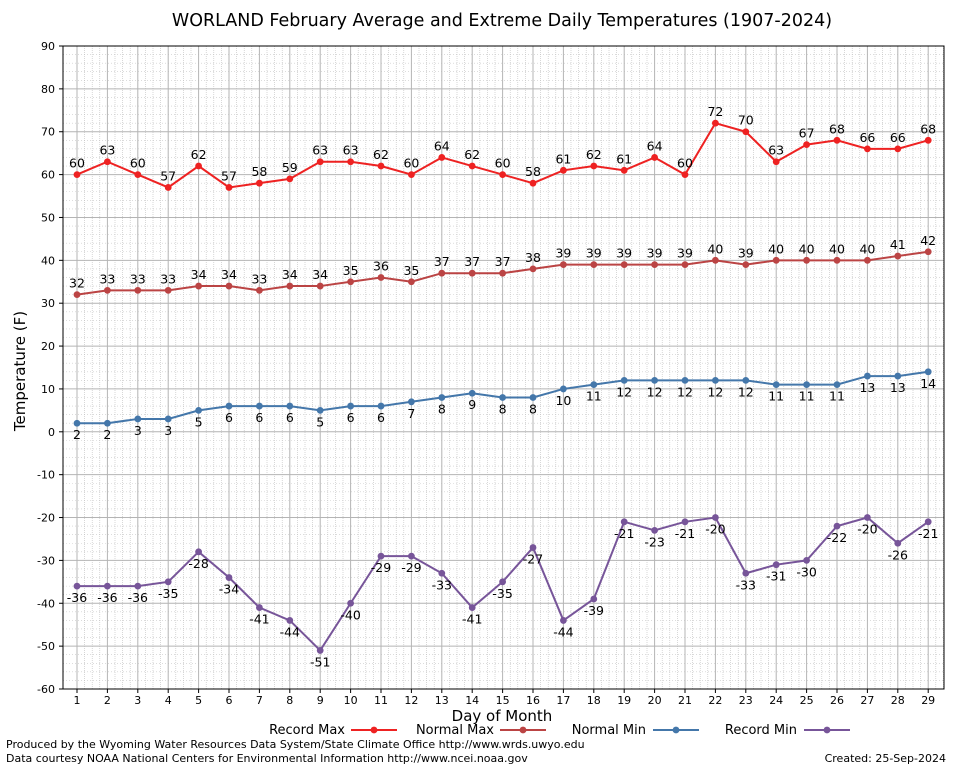  Describe the element at coordinates (351, 150) in the screenshot. I see `record-max-data-label: 63` at that location.